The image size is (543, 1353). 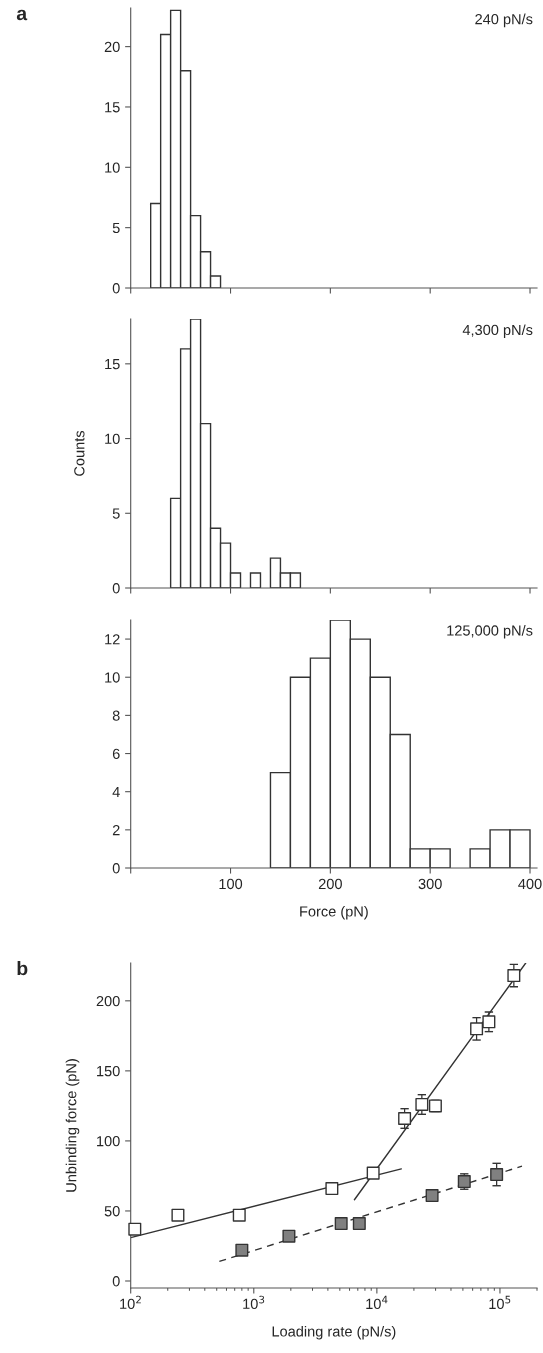 I want to click on y-tick-label: 50, so click(x=112, y=1211).